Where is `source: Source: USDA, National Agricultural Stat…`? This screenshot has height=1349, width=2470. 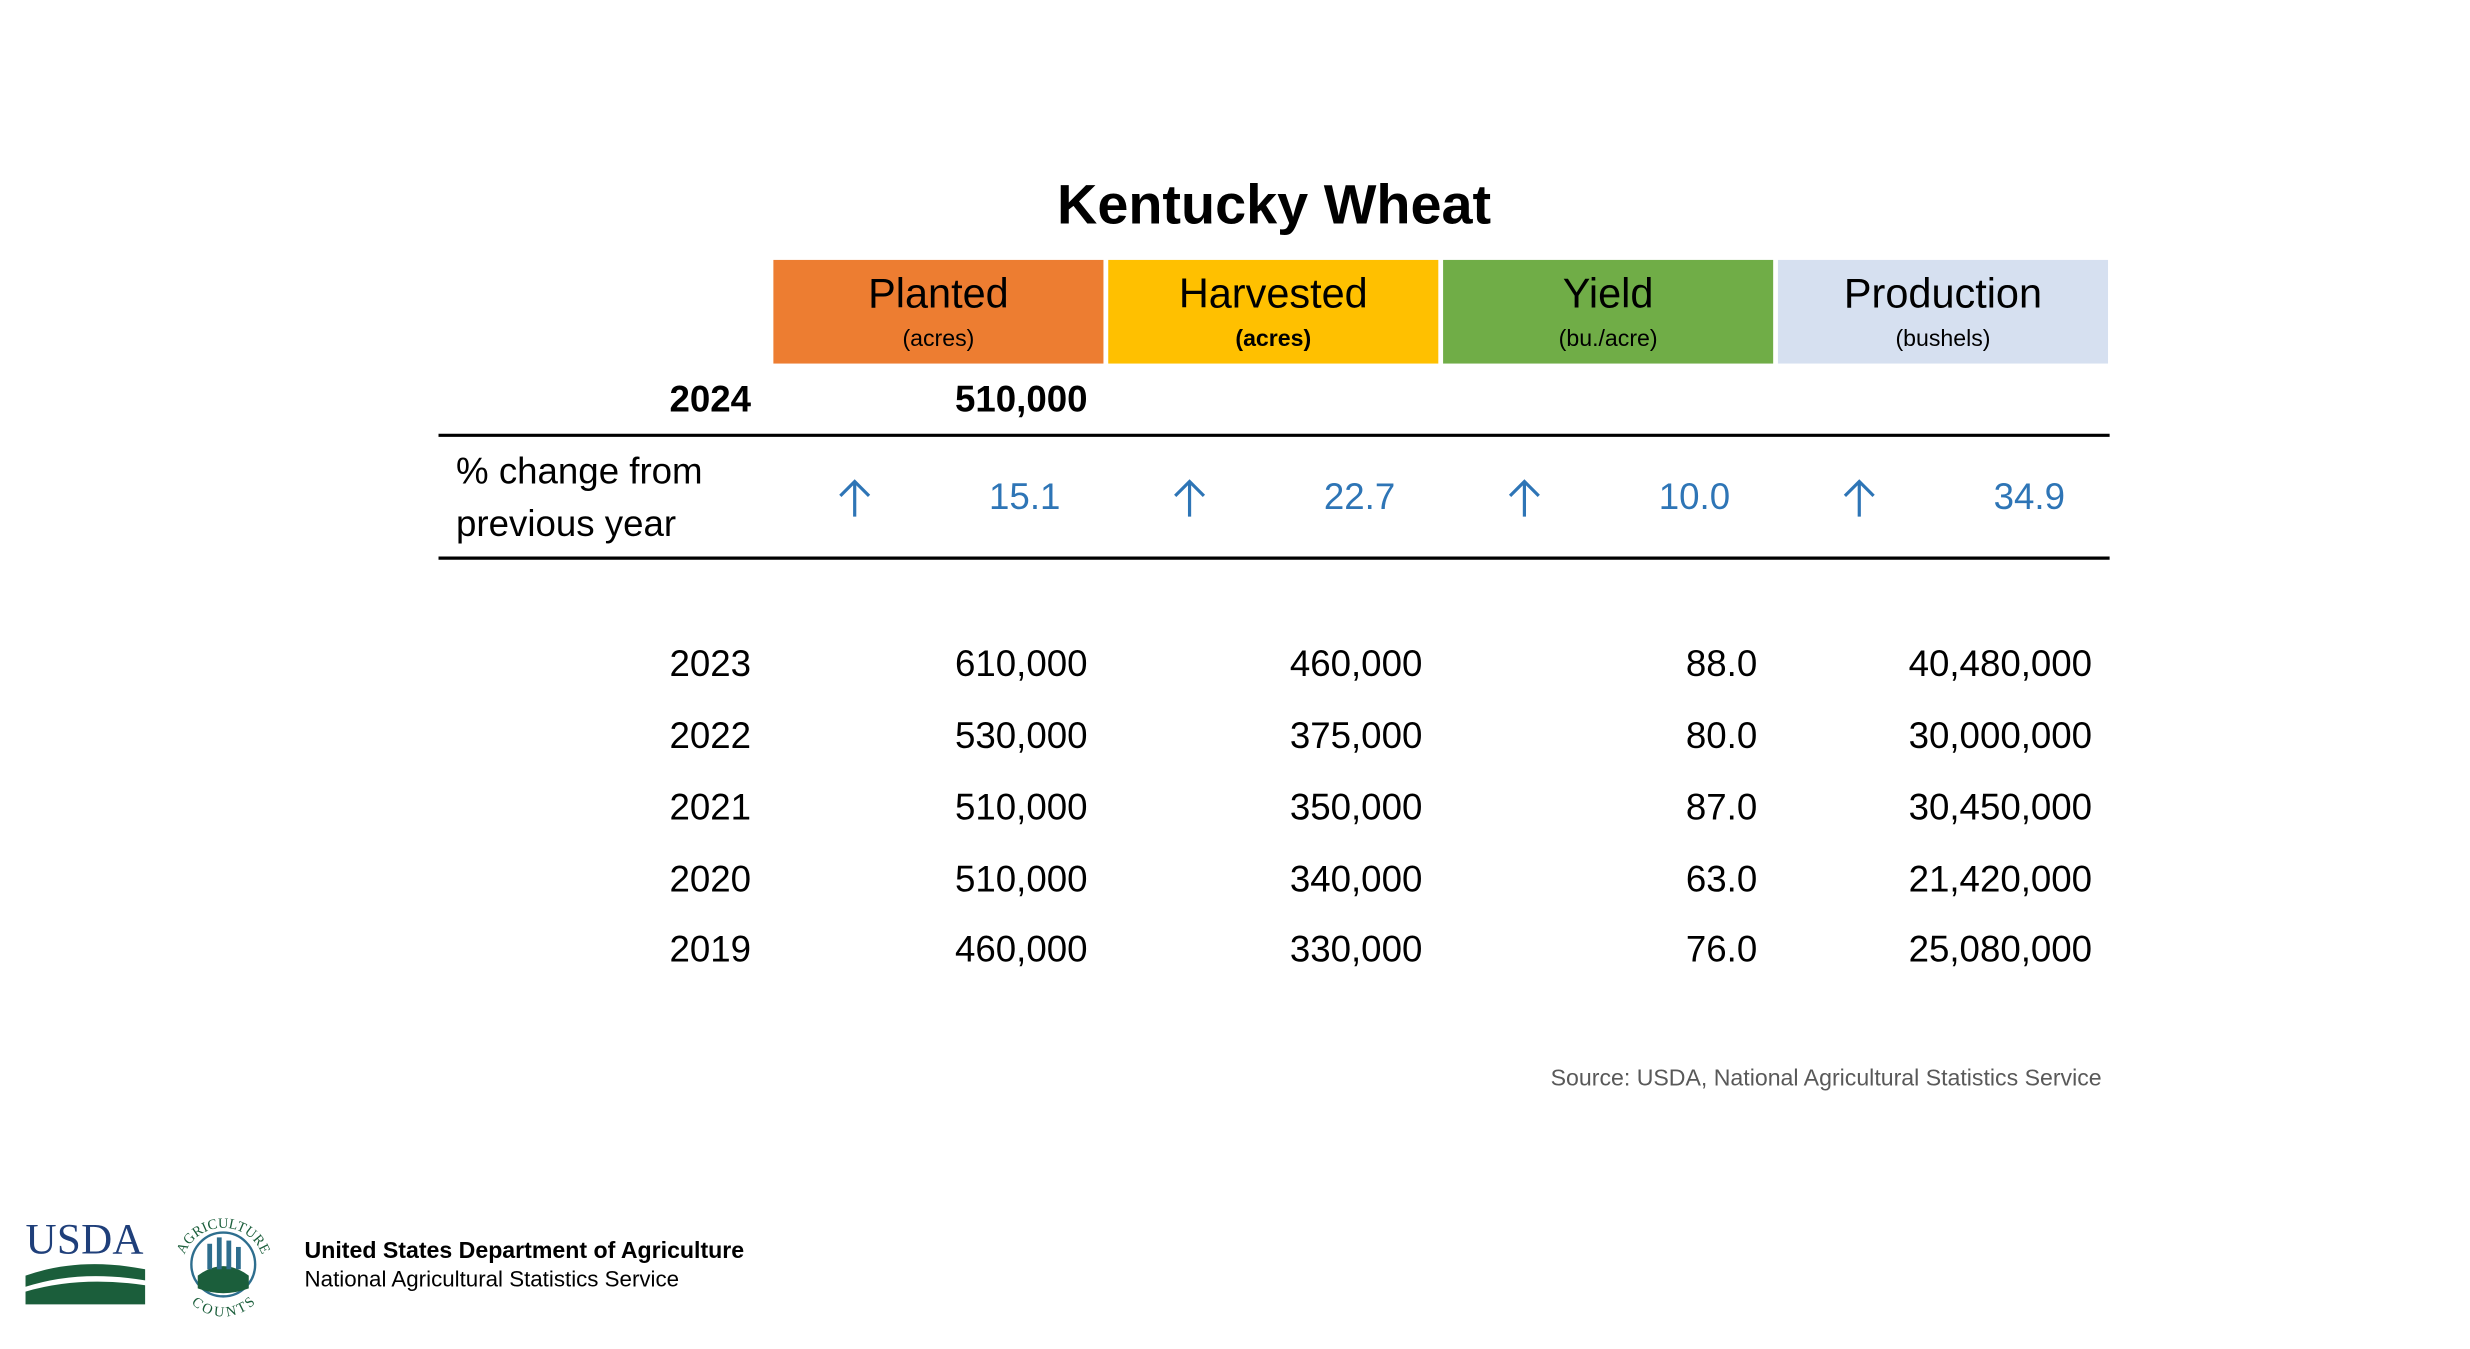
source: Source: USDA, National Agricultural Stat… is located at coordinates (1826, 1078).